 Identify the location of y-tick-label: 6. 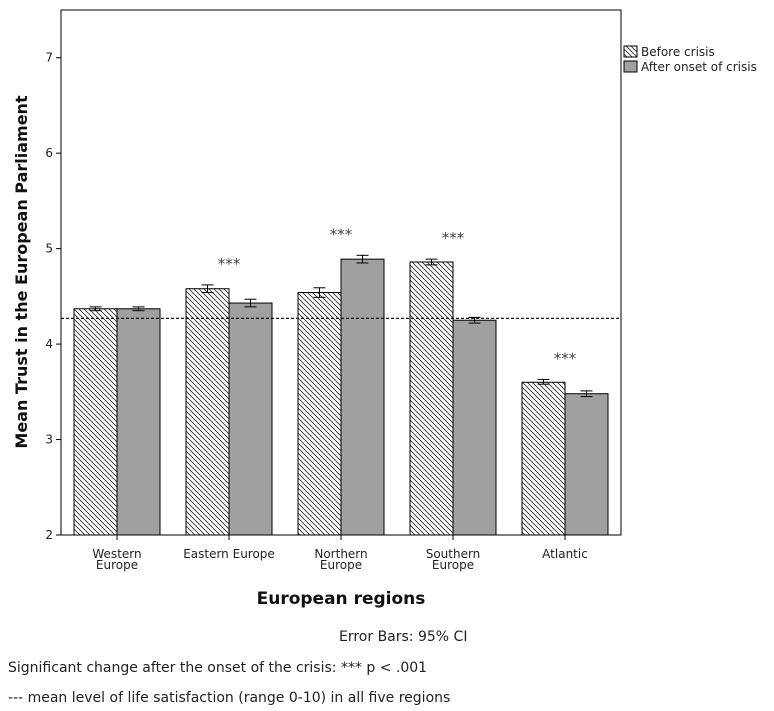
(49, 153).